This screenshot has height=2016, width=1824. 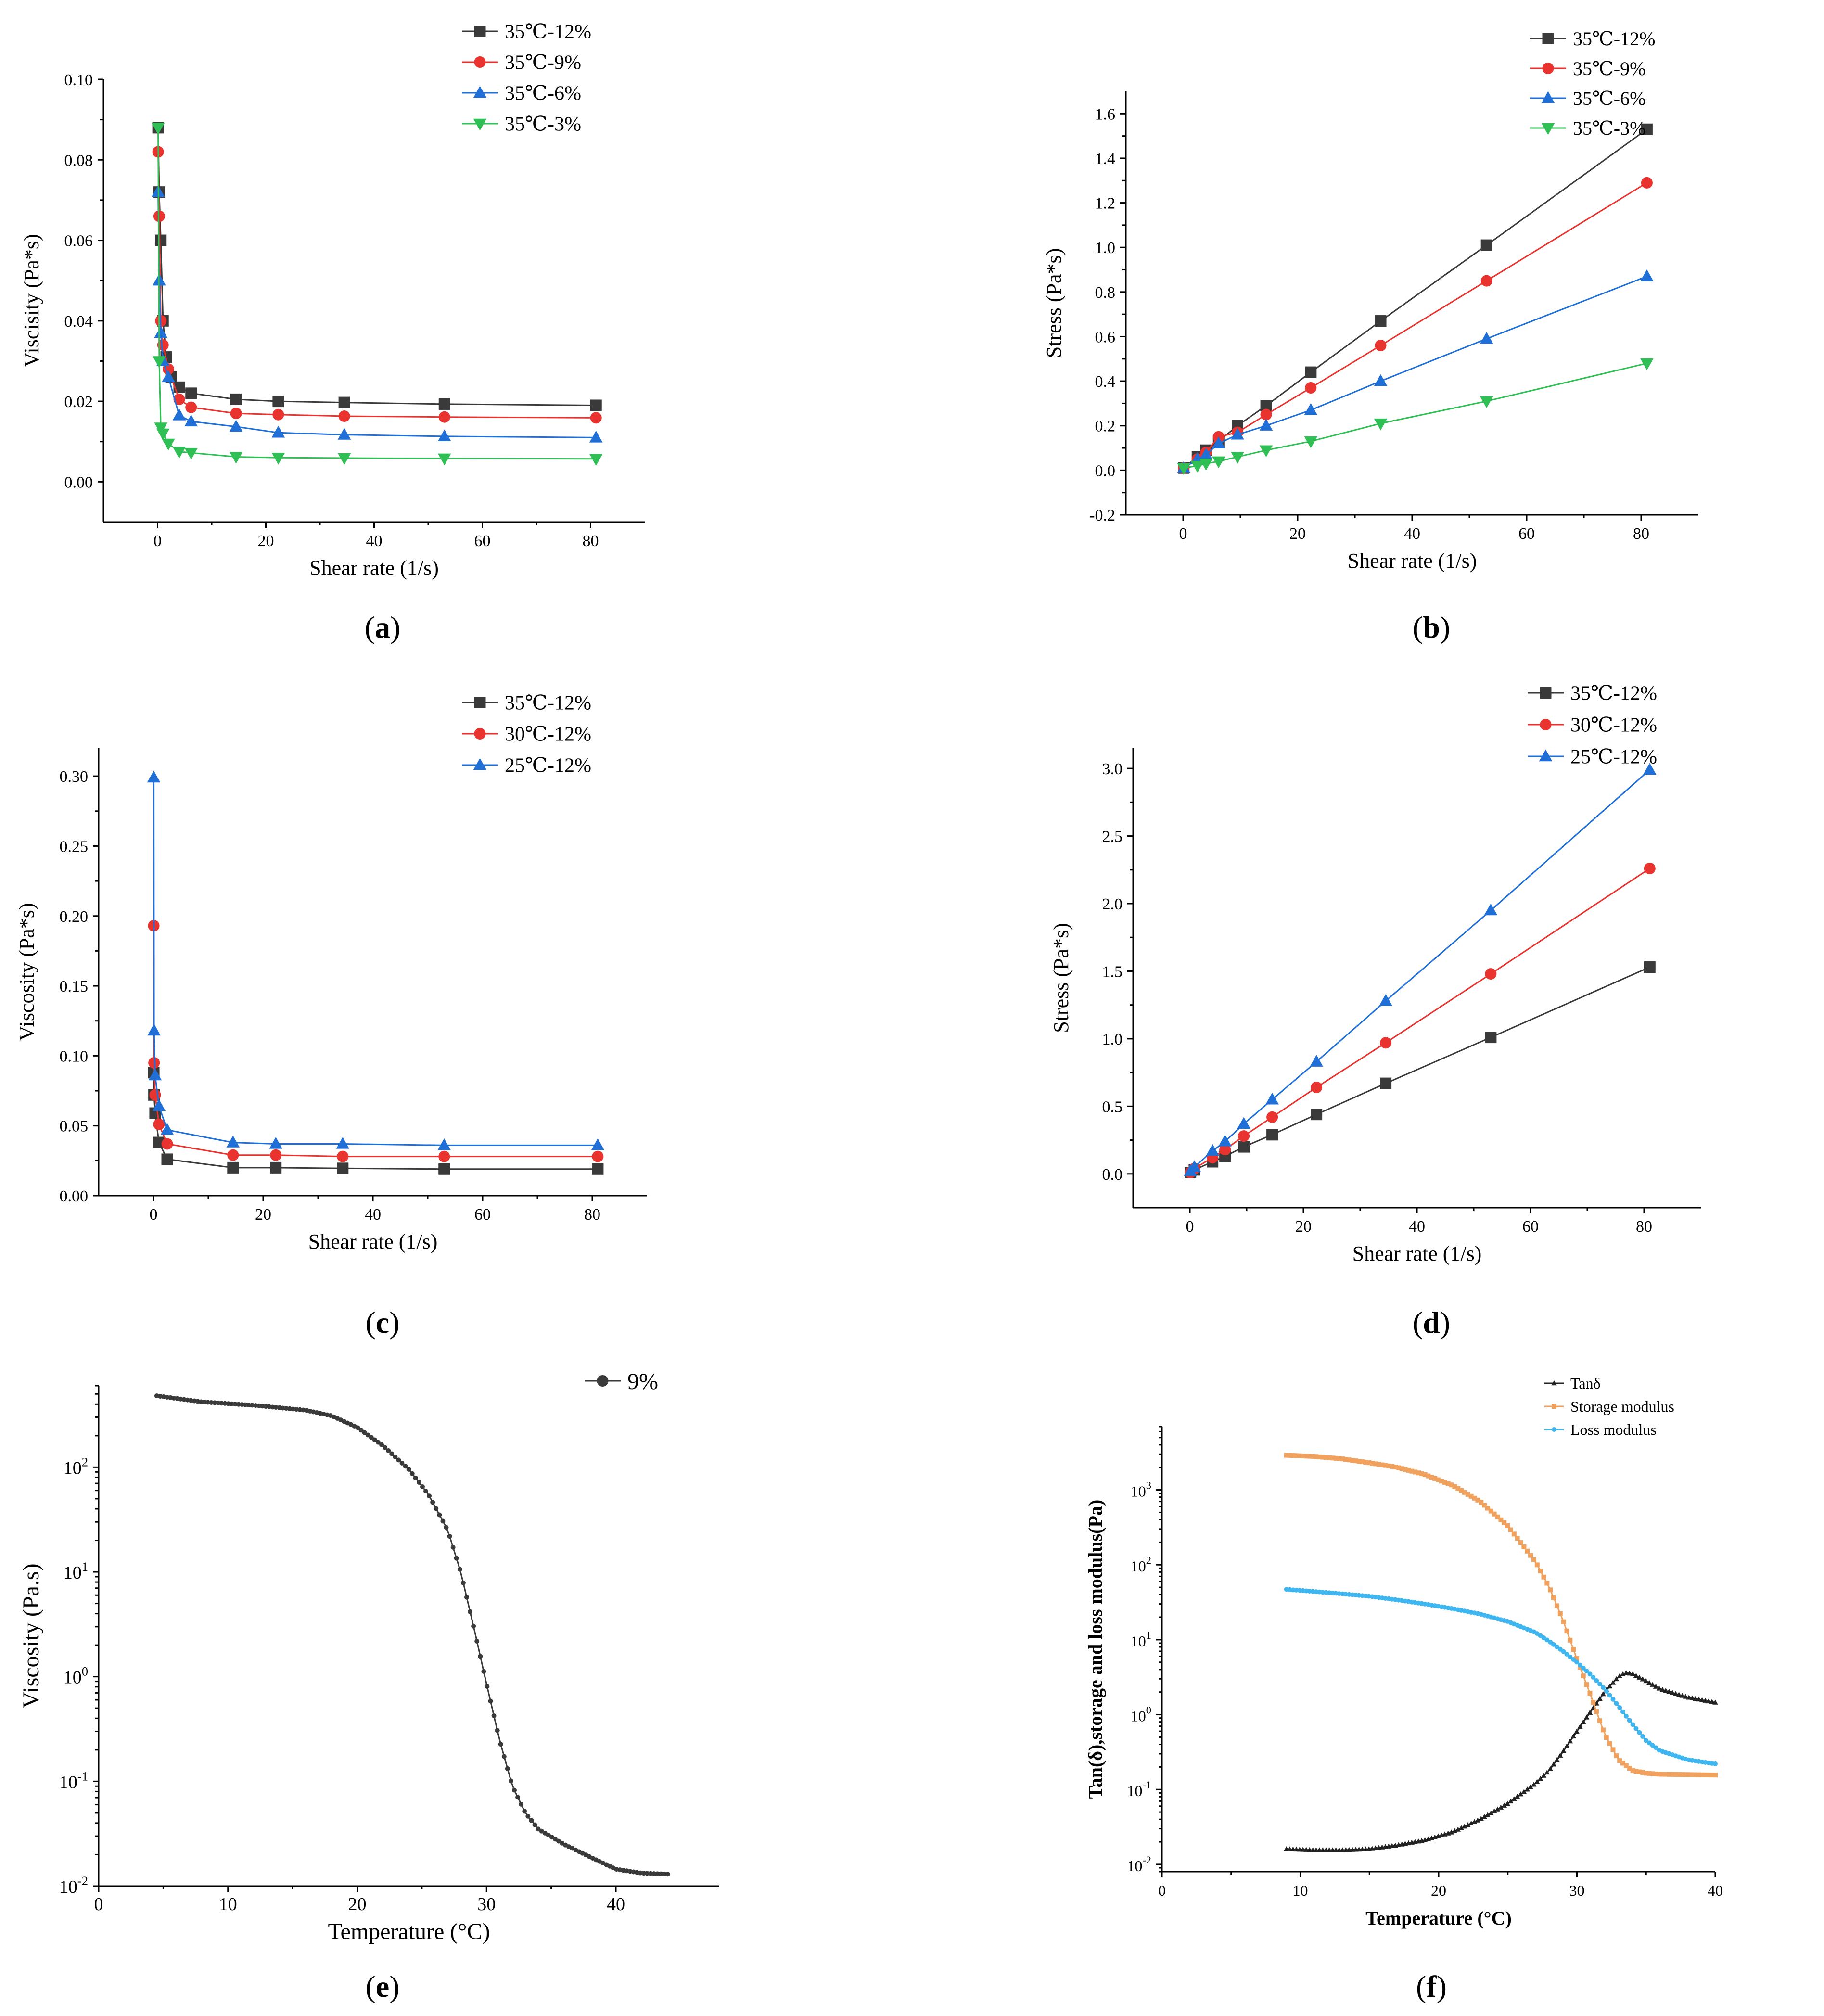 I want to click on caption-c: (c), so click(x=382, y=1322).